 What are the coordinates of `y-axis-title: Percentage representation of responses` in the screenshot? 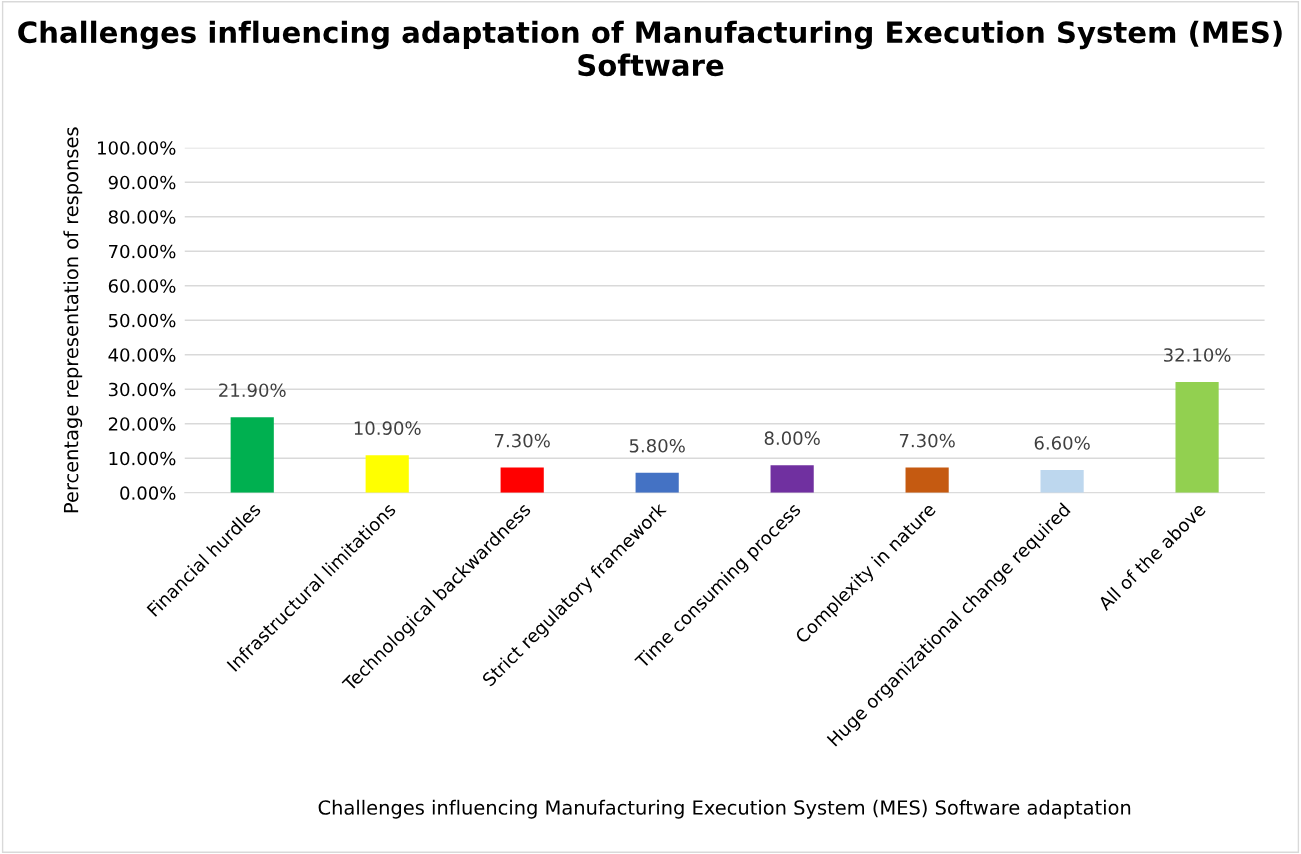 It's located at (73, 320).